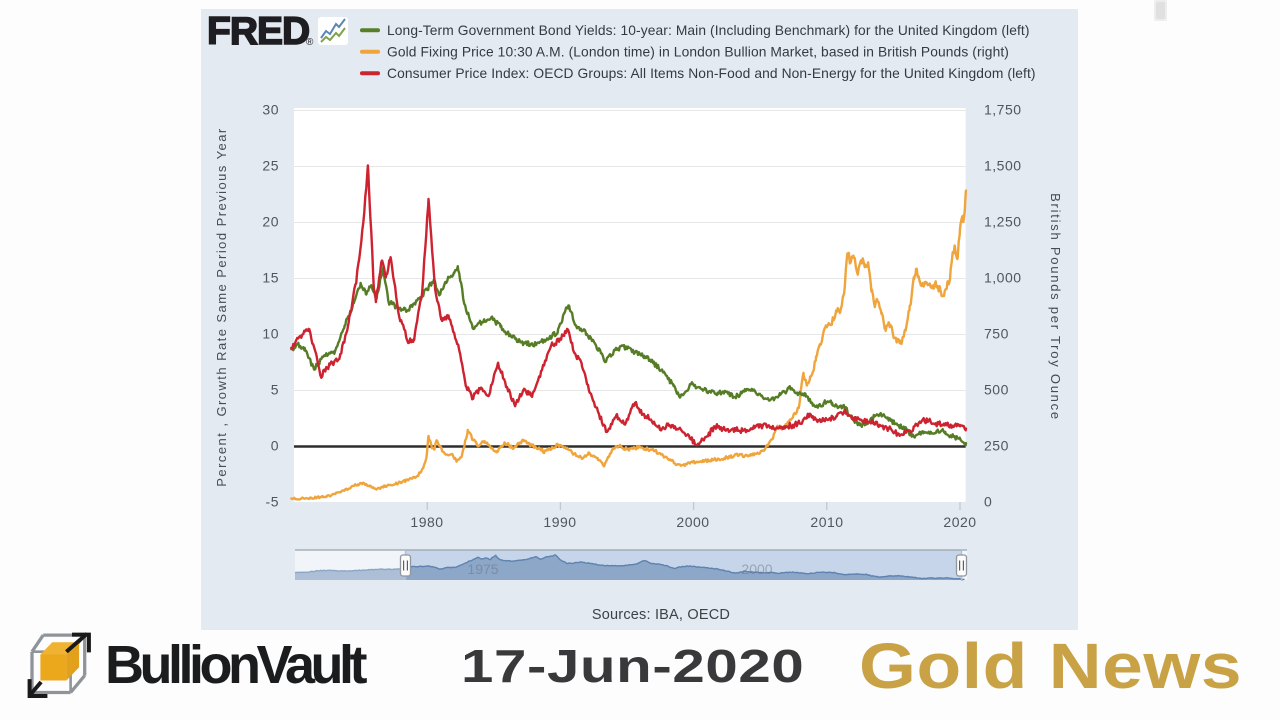  What do you see at coordinates (996, 390) in the screenshot?
I see `svg-text: 500` at bounding box center [996, 390].